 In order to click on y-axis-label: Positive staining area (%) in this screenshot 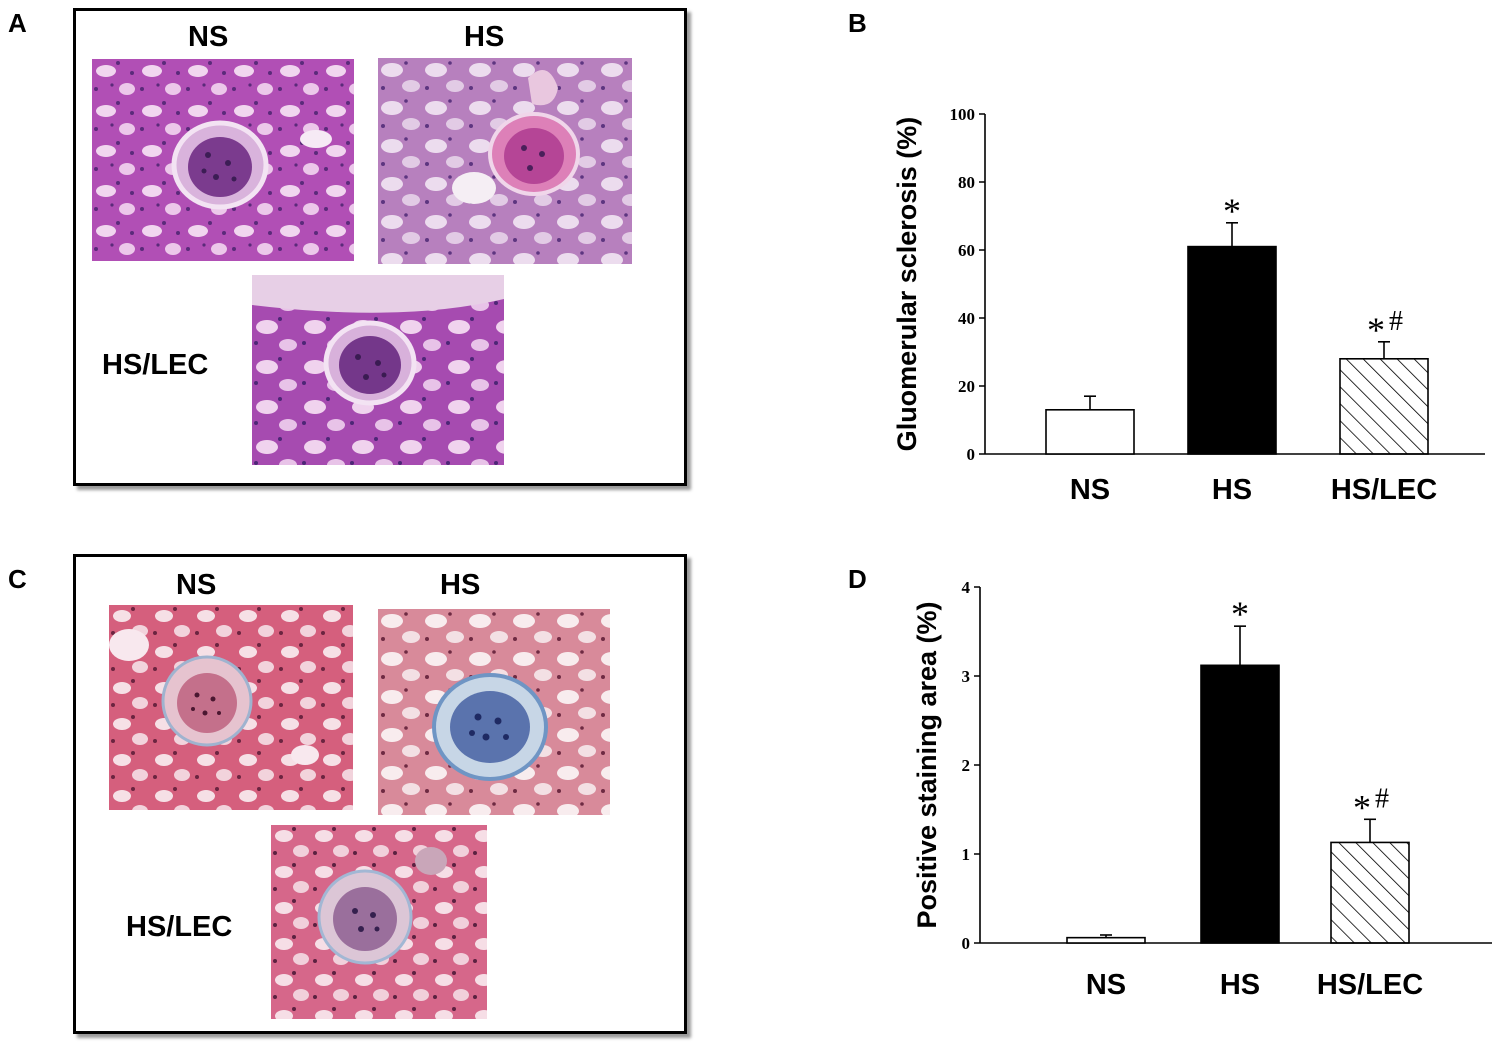, I will do `click(927, 764)`.